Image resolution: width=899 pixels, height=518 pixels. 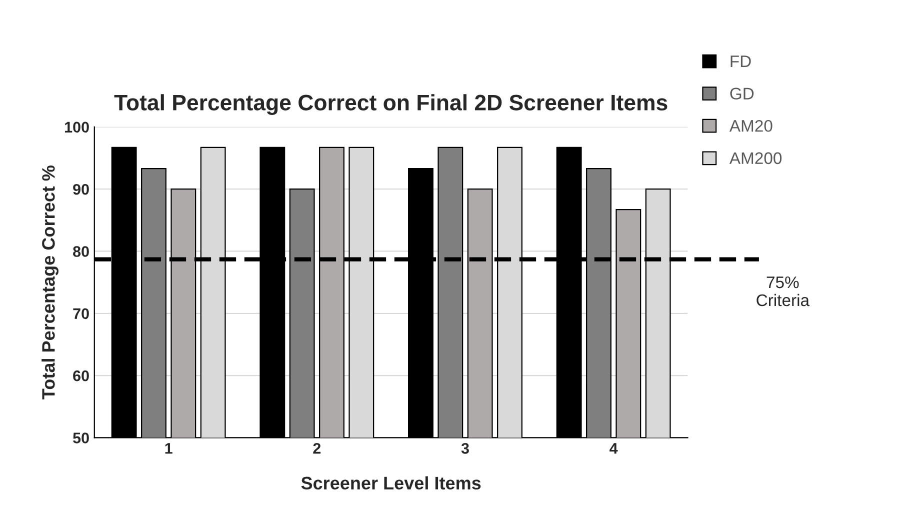 What do you see at coordinates (783, 291) in the screenshot?
I see `ref-line-label: 75% Criteria` at bounding box center [783, 291].